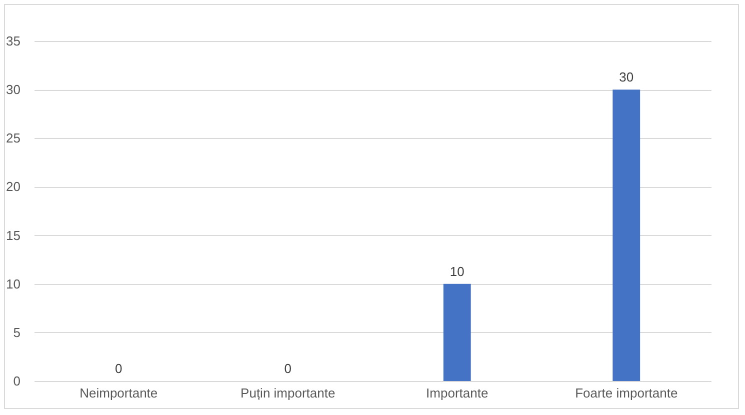 The width and height of the screenshot is (745, 415). Describe the element at coordinates (288, 393) in the screenshot. I see `x-tick-label: Puțin importante` at that location.